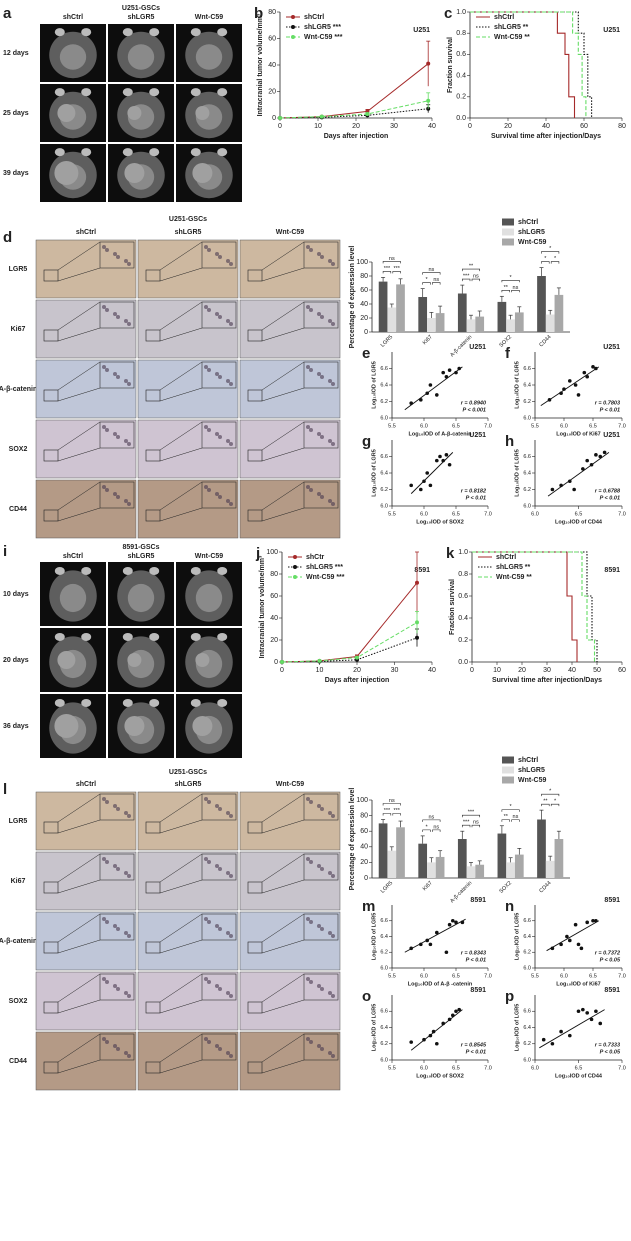 This screenshot has width=631, height=1241. I want to click on x-axis-label: Log₁₀IOD of SOX2, so click(440, 522).